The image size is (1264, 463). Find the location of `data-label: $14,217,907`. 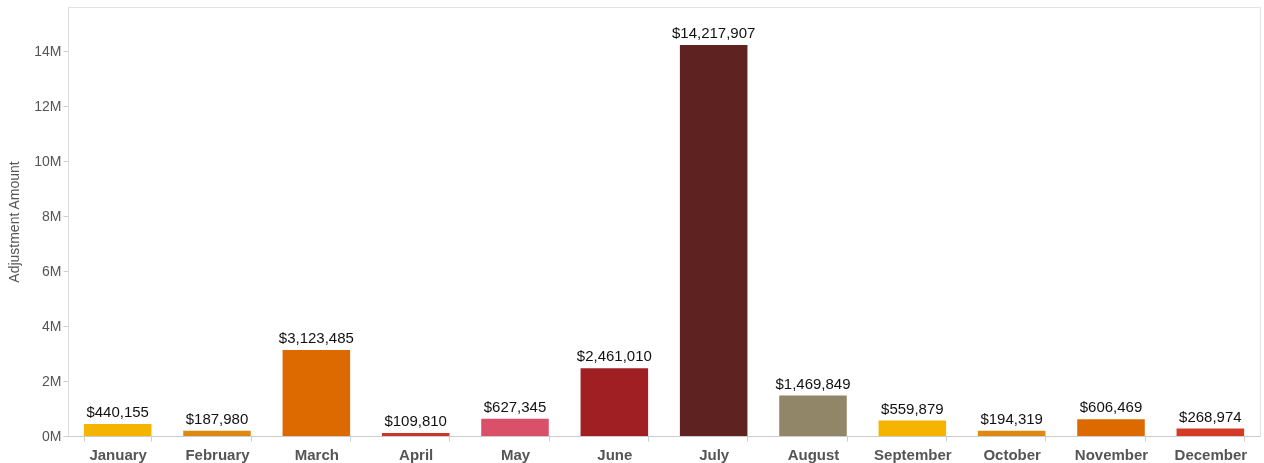

data-label: $14,217,907 is located at coordinates (713, 33).